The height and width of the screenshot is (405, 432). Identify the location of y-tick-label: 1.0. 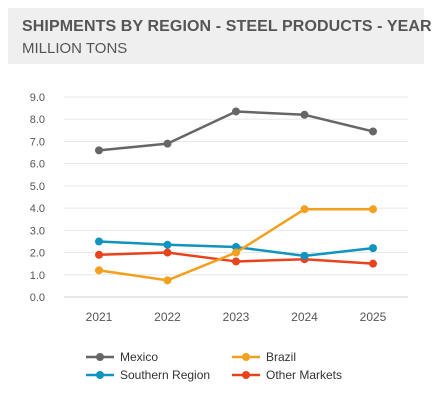
(37, 276).